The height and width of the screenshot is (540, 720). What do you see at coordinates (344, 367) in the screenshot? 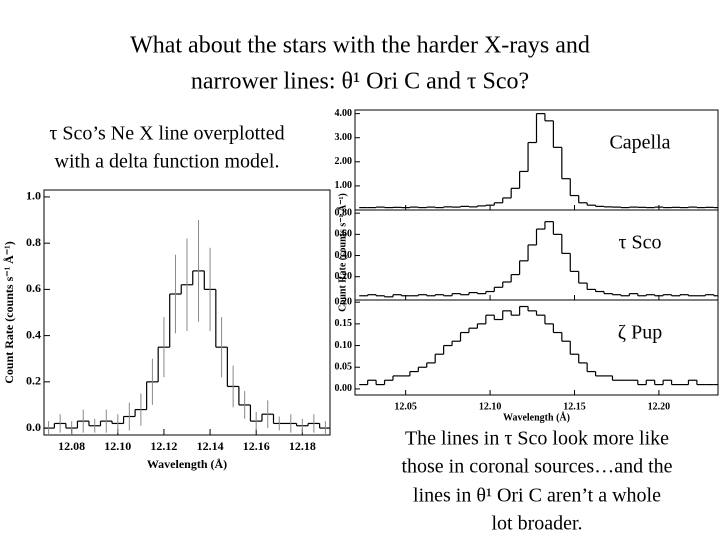
I see `y-tick-label: 0.05` at bounding box center [344, 367].